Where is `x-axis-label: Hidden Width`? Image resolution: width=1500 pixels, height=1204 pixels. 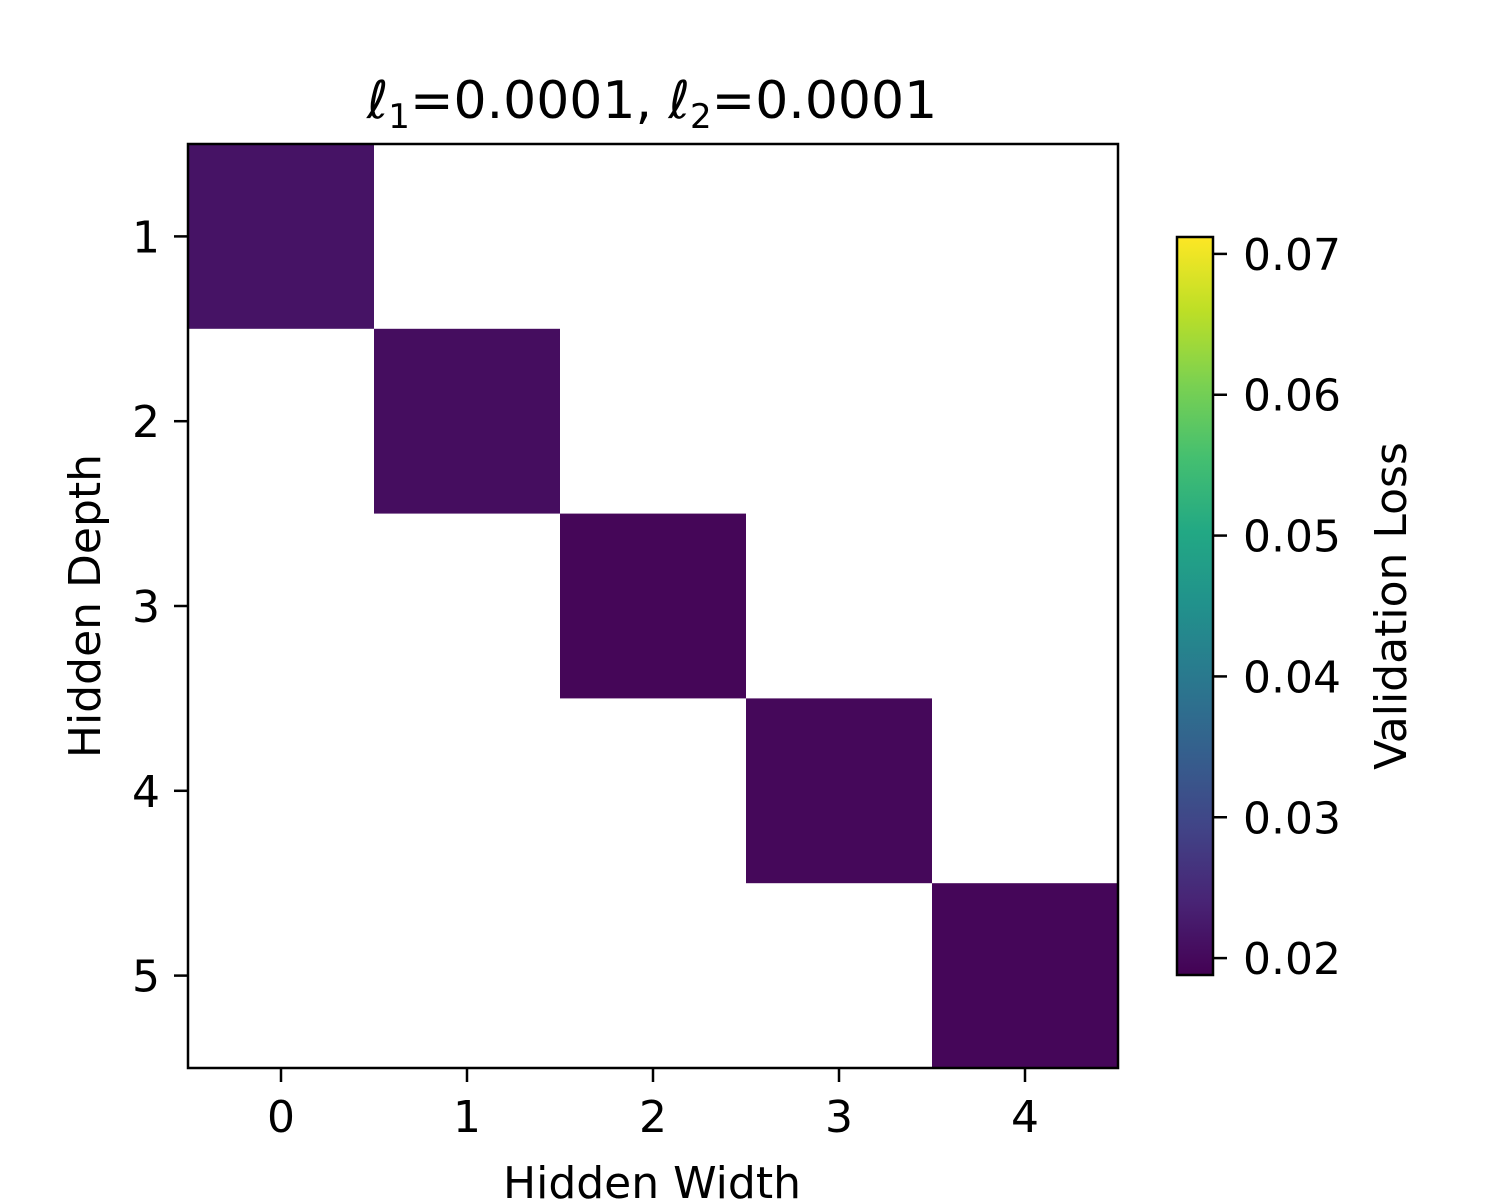 x-axis-label: Hidden Width is located at coordinates (652, 1179).